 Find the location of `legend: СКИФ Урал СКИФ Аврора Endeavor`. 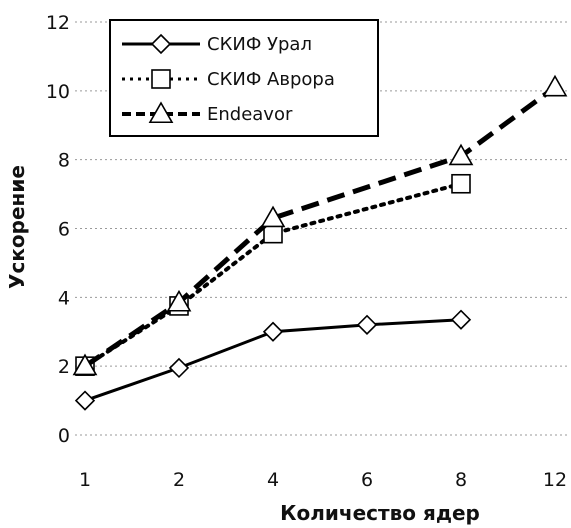

legend: СКИФ Урал СКИФ Аврора Endeavor is located at coordinates (244, 78).